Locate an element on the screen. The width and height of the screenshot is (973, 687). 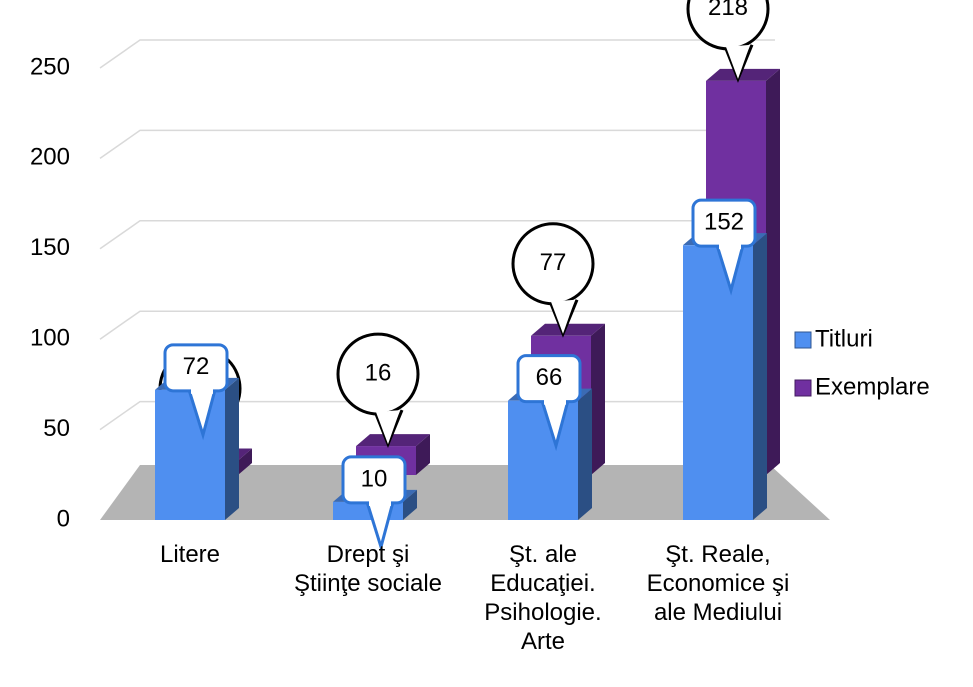
x-tick-label-box: Şt. ale Educaţiei. Psihologie. Arte is located at coordinates (543, 598).